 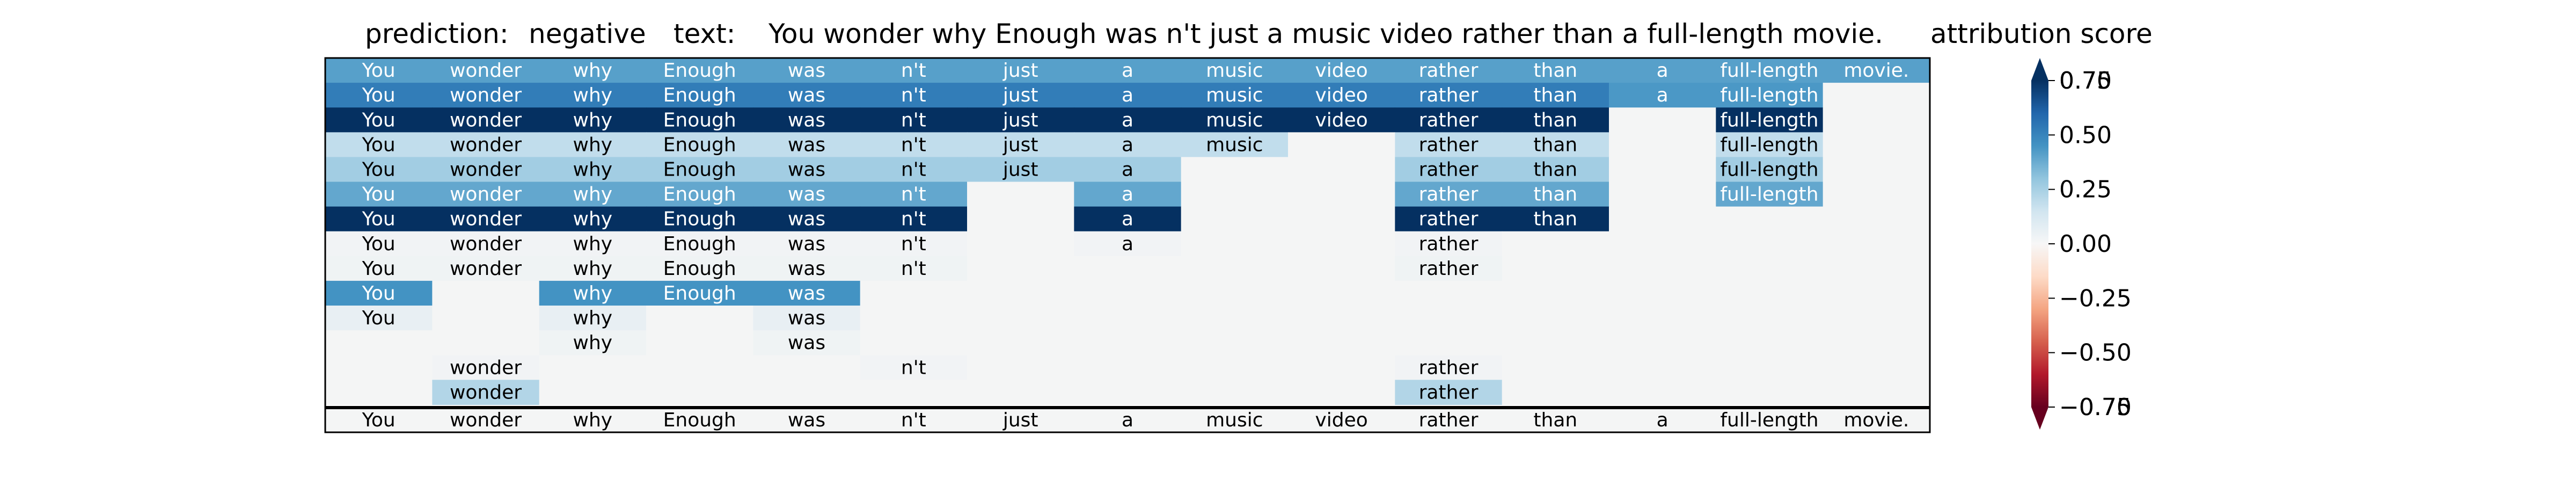 I want to click on colorbar-lower-extension, so click(x=2039, y=418).